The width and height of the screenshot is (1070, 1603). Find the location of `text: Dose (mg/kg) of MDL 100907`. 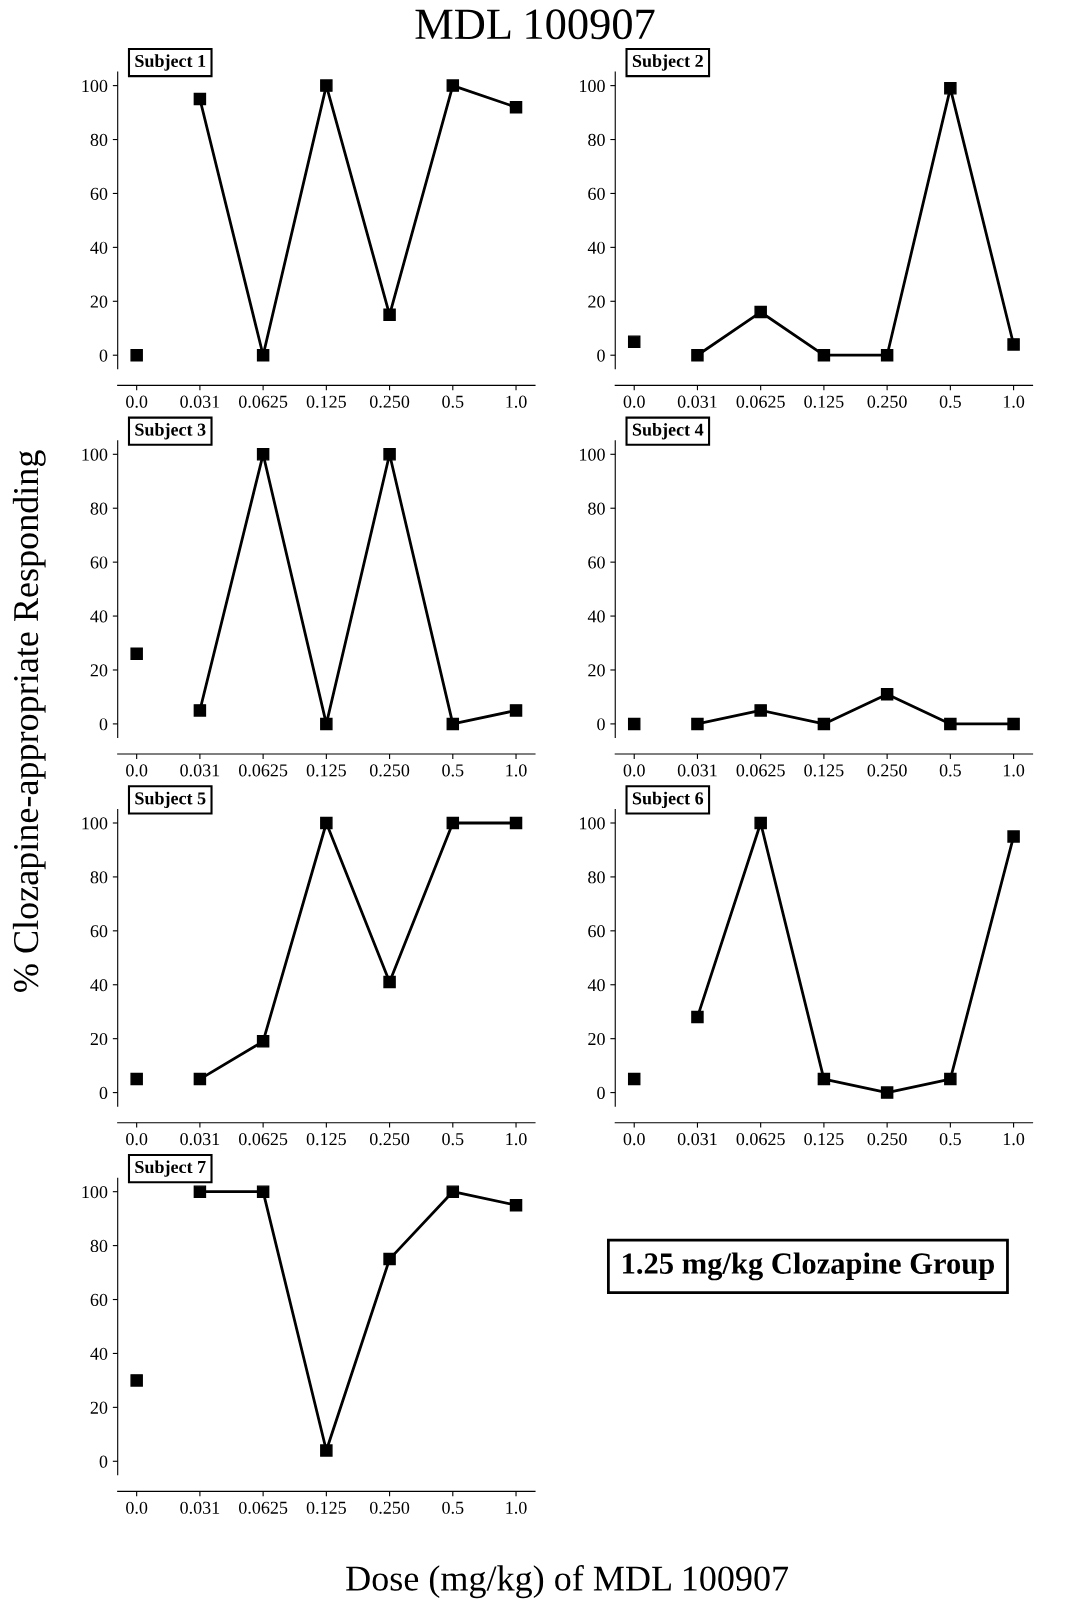

text: Dose (mg/kg) of MDL 100907 is located at coordinates (567, 1581).